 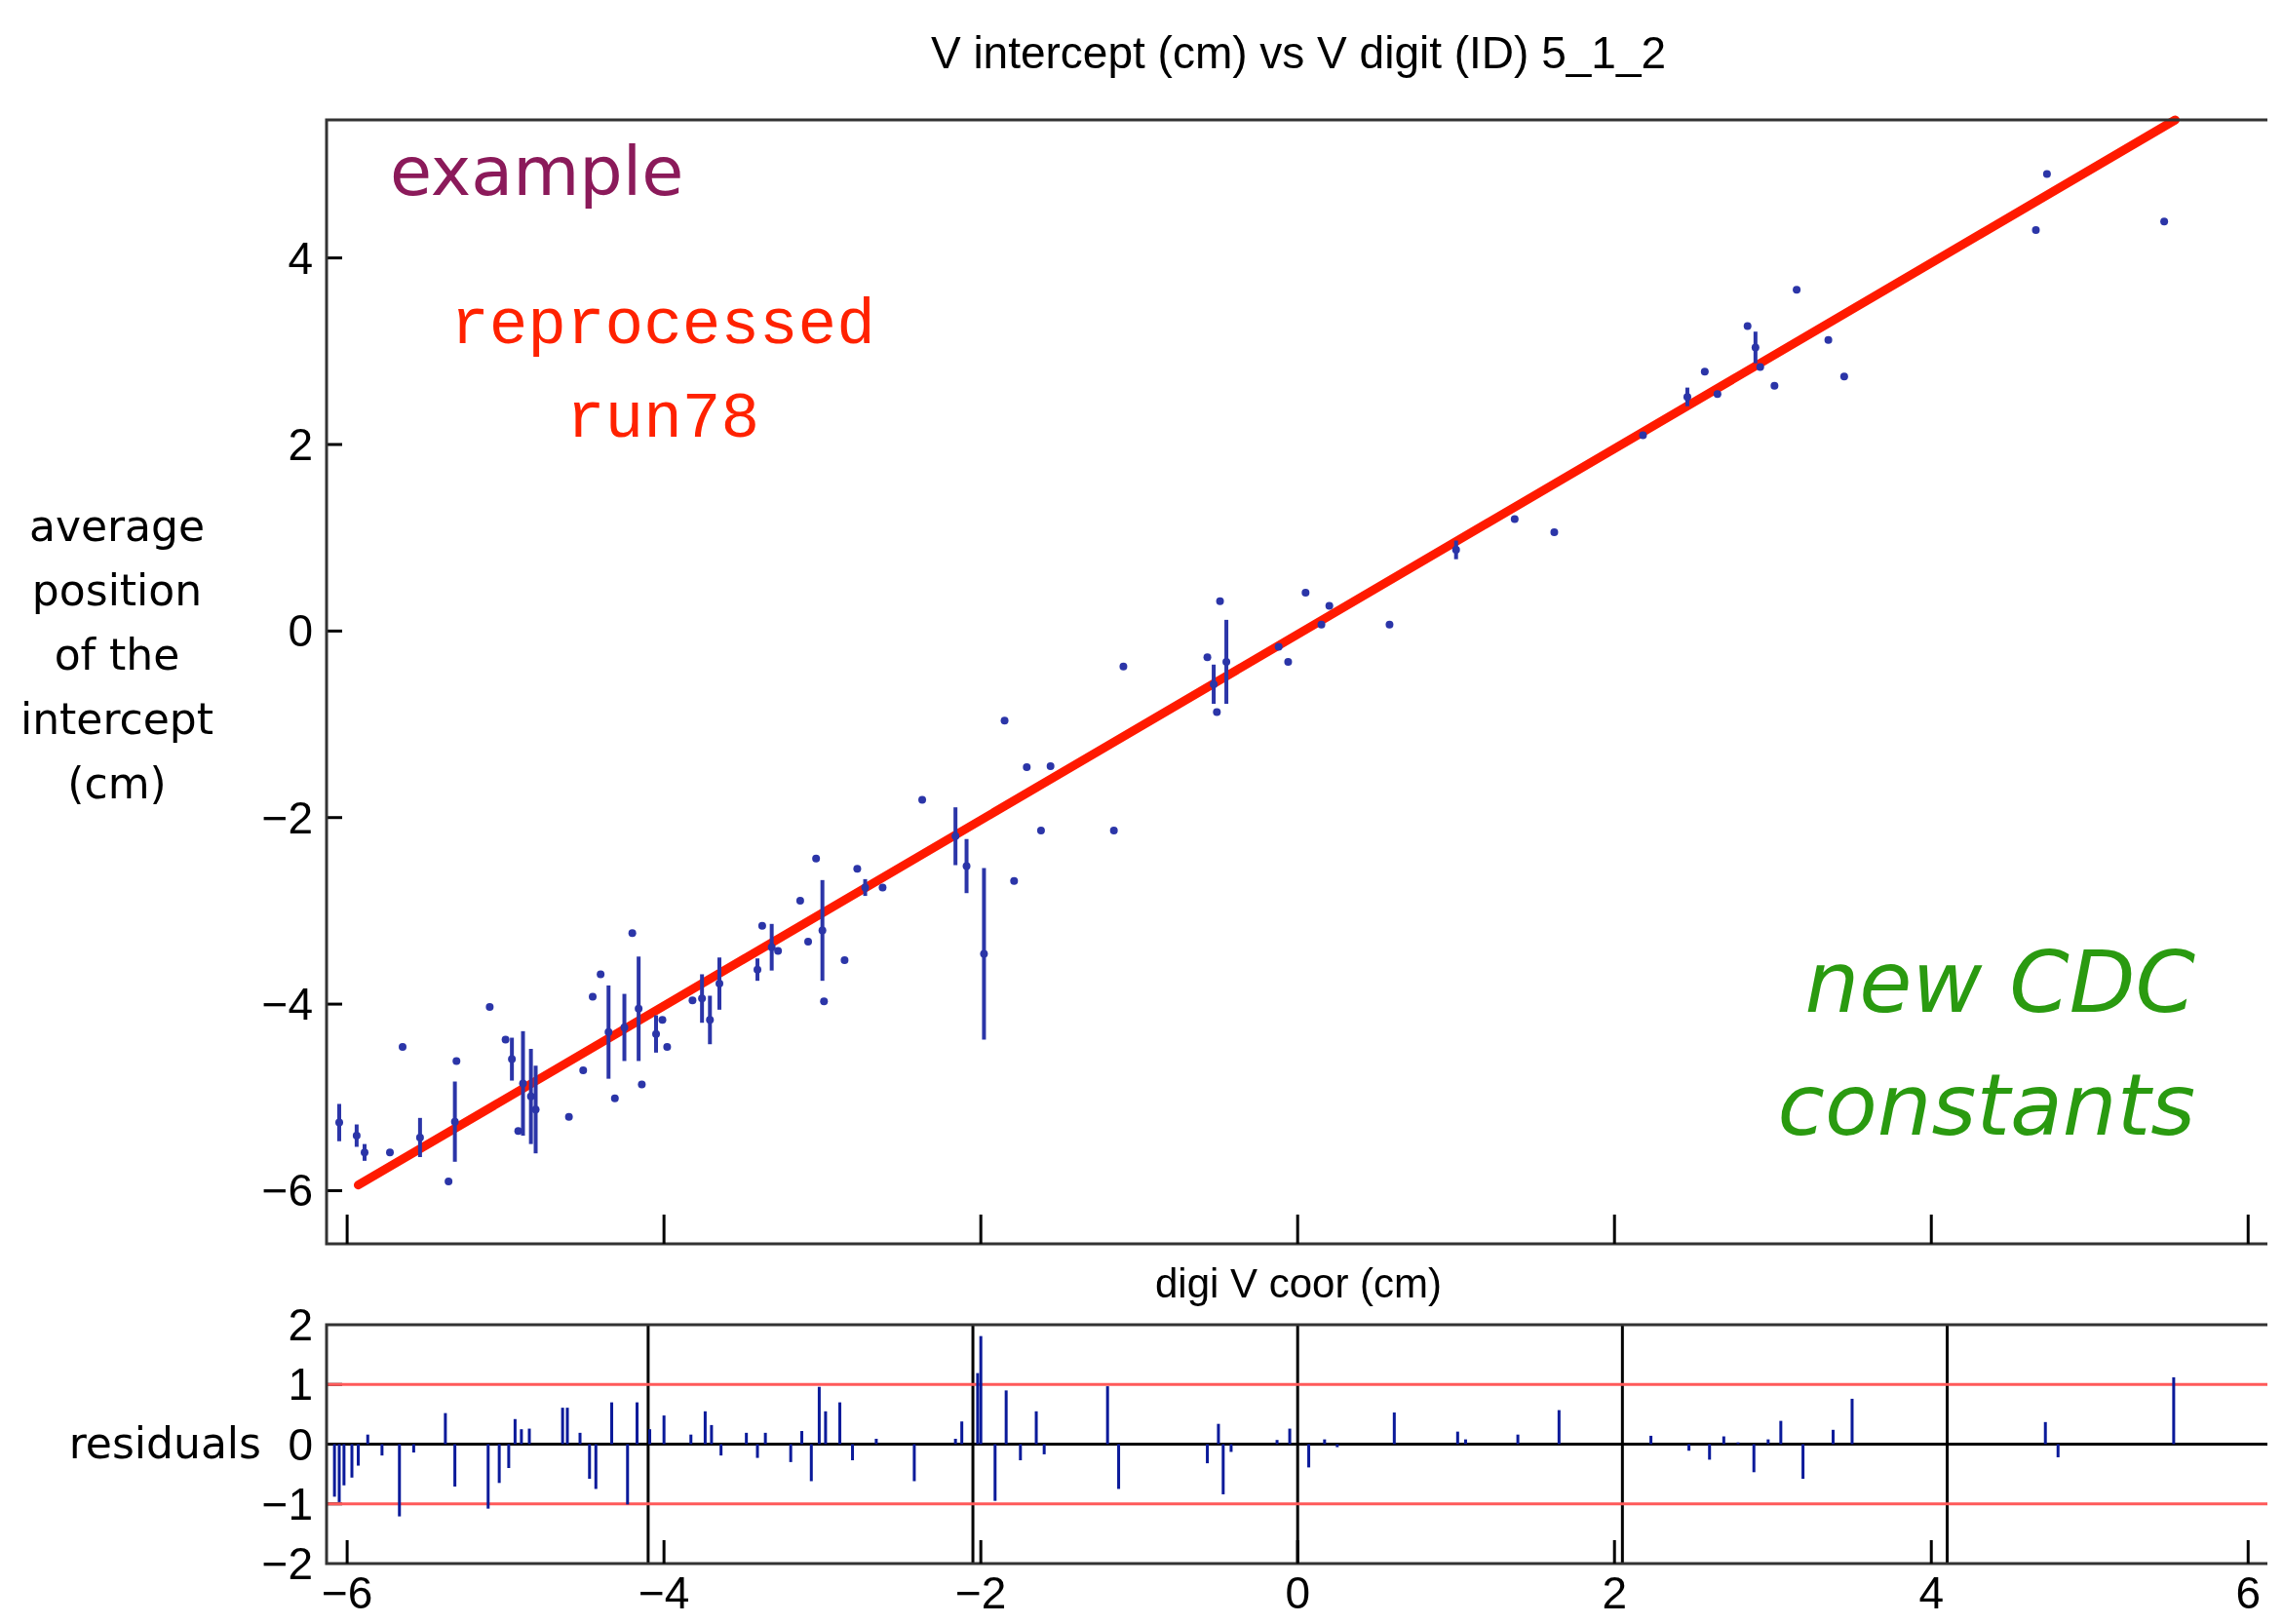 I want to click on x-tick-label: −6, so click(x=347, y=1592).